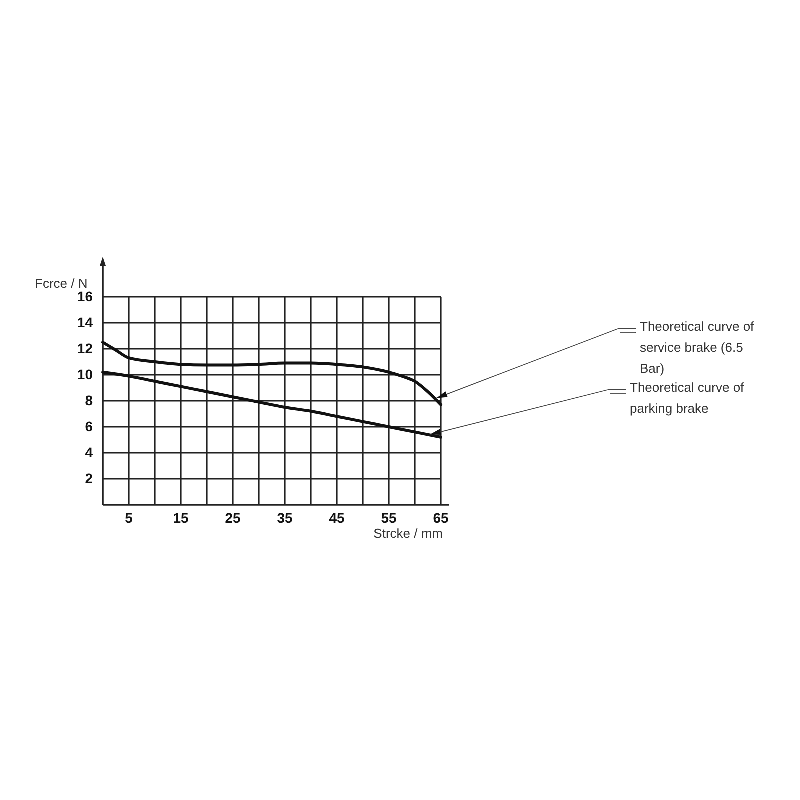  I want to click on x-tick-label: 15, so click(181, 518).